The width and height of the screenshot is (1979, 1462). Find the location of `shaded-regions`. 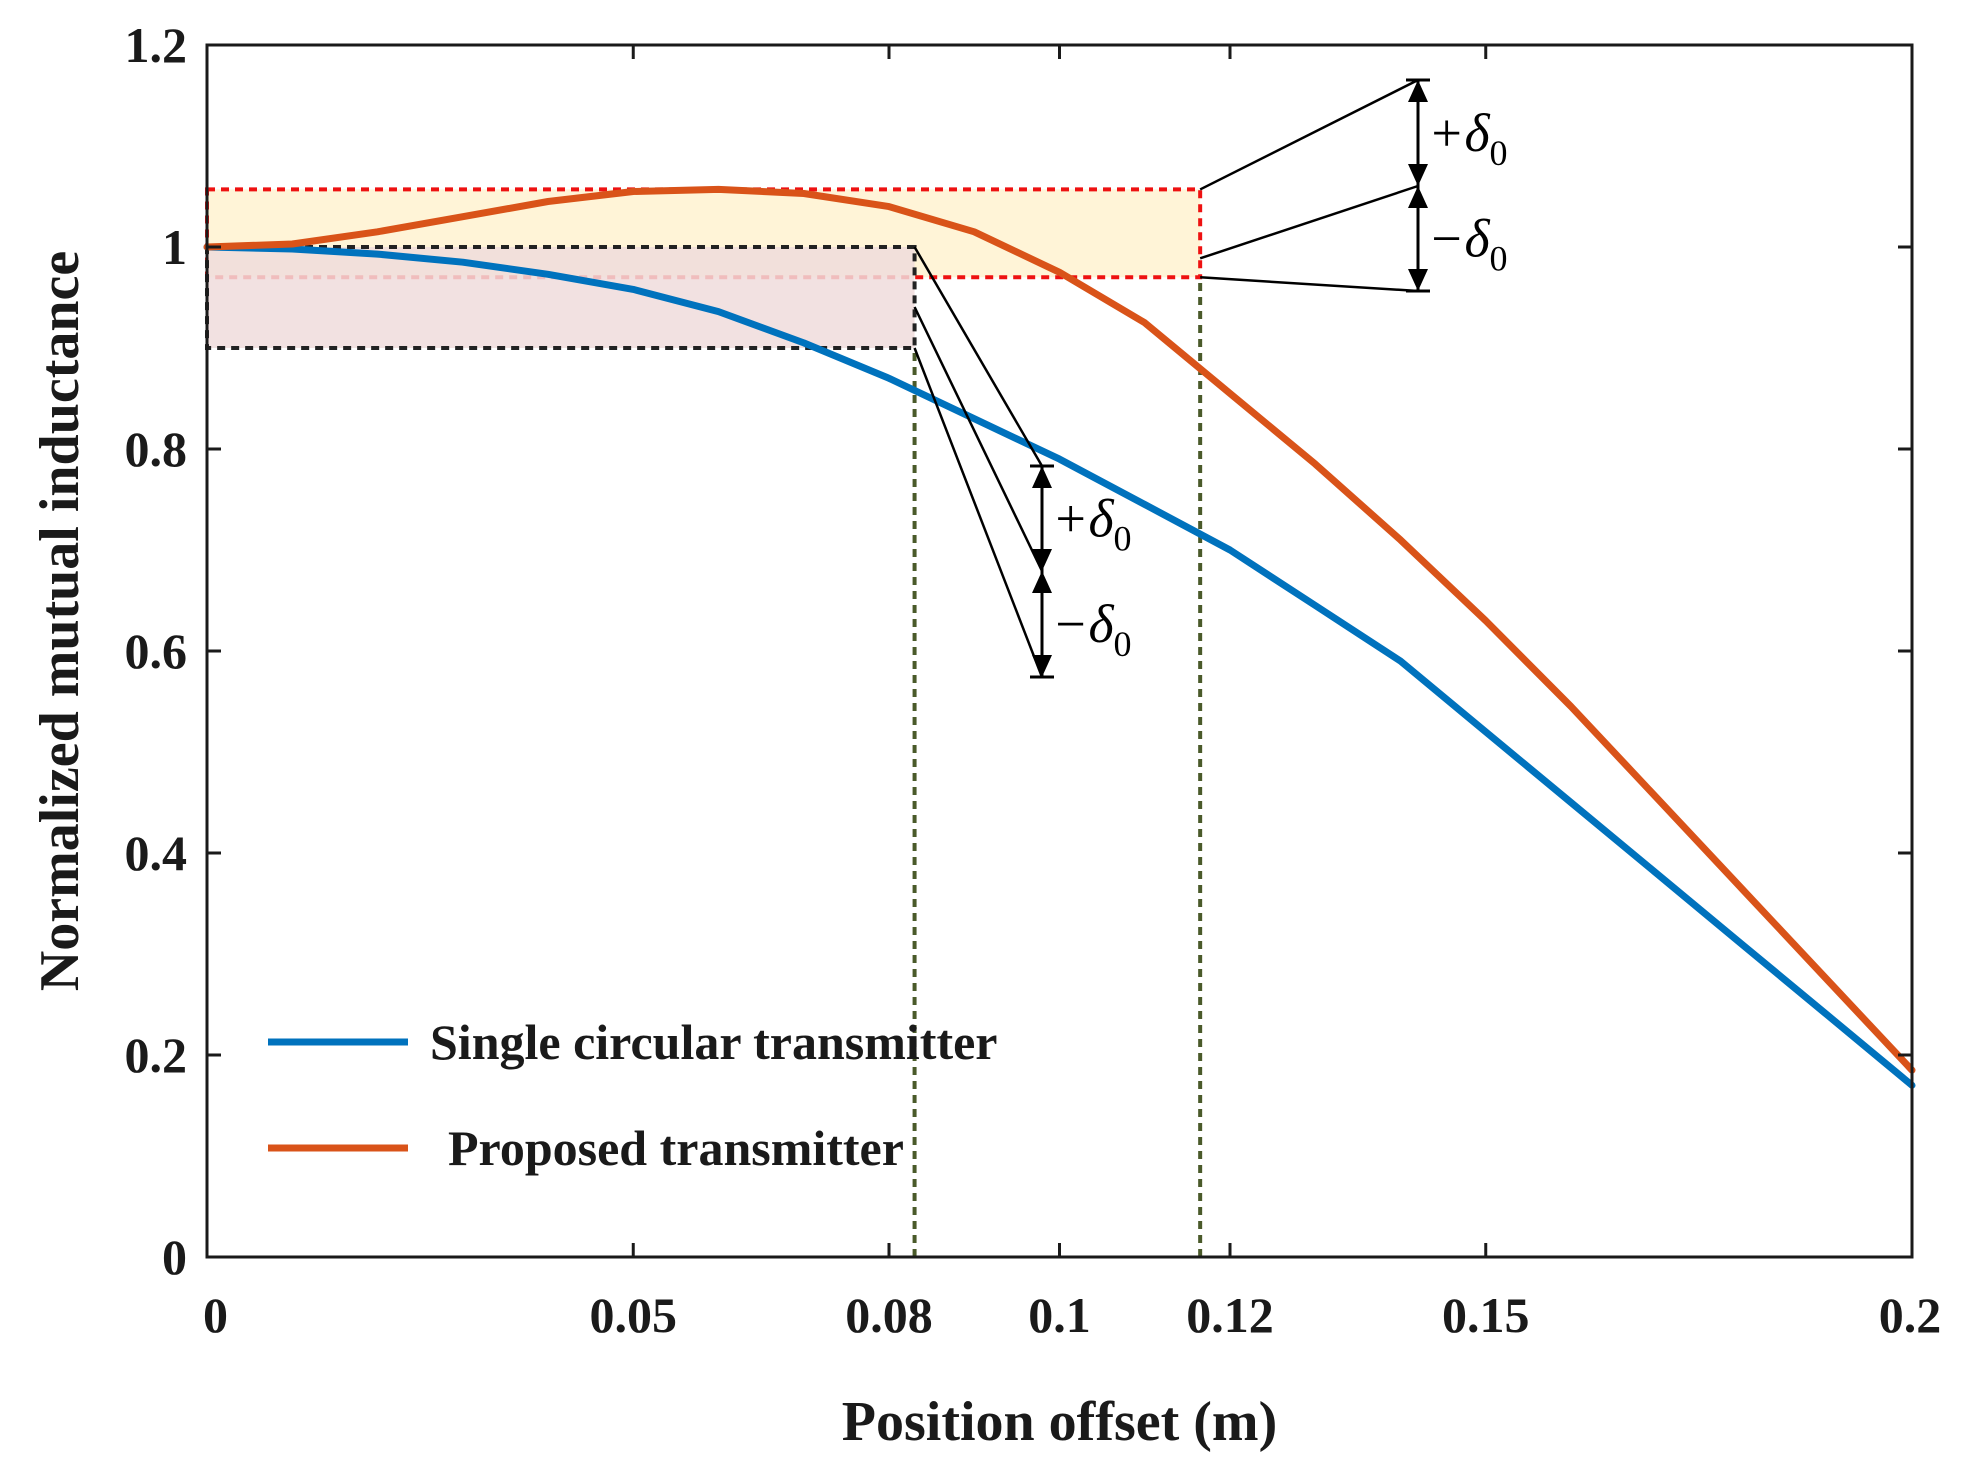

shaded-regions is located at coordinates (704, 268).